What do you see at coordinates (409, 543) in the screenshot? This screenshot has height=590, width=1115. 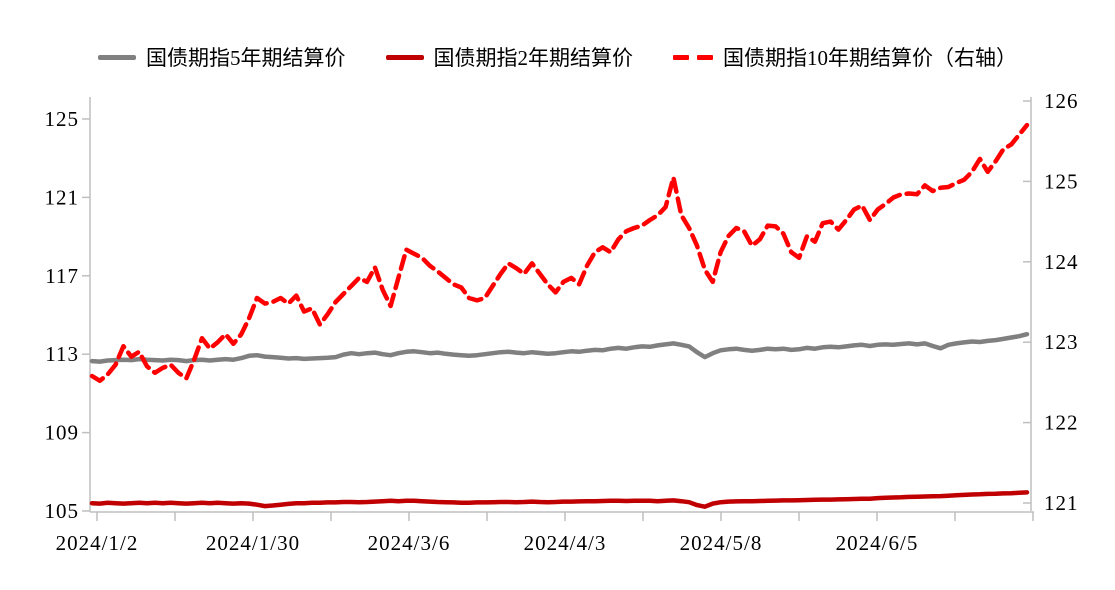 I see `x-axis-tick-label: 2024/3/6` at bounding box center [409, 543].